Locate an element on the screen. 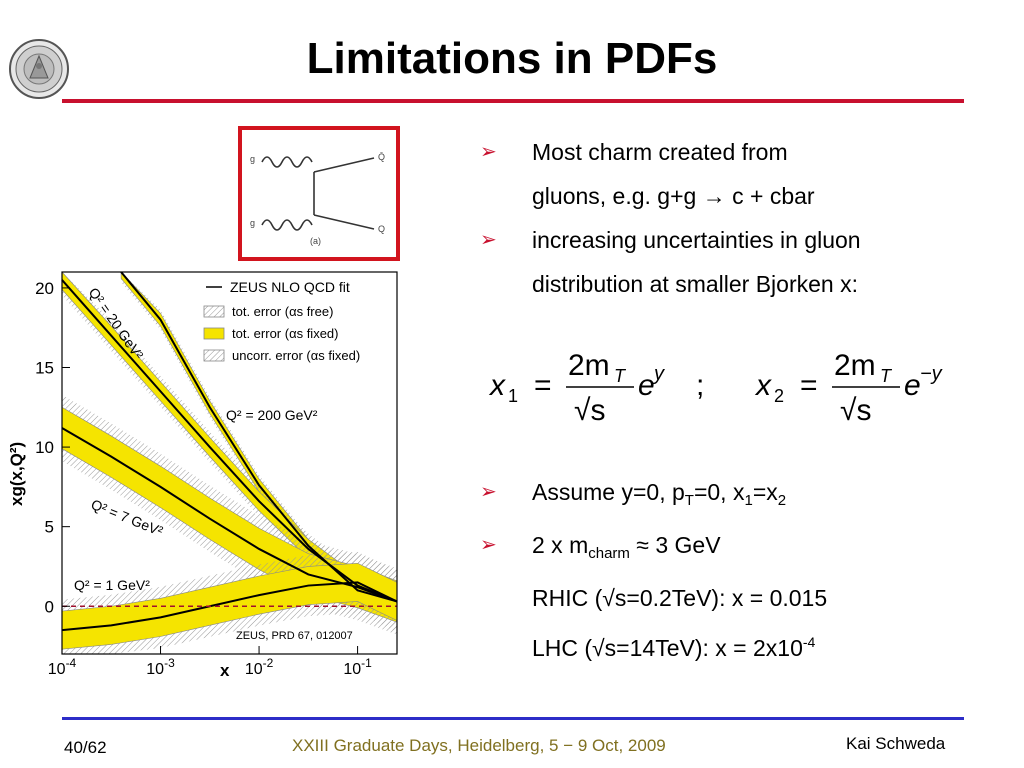  reference-label: ZEUS, PRD 67, 012007 is located at coordinates (294, 636).